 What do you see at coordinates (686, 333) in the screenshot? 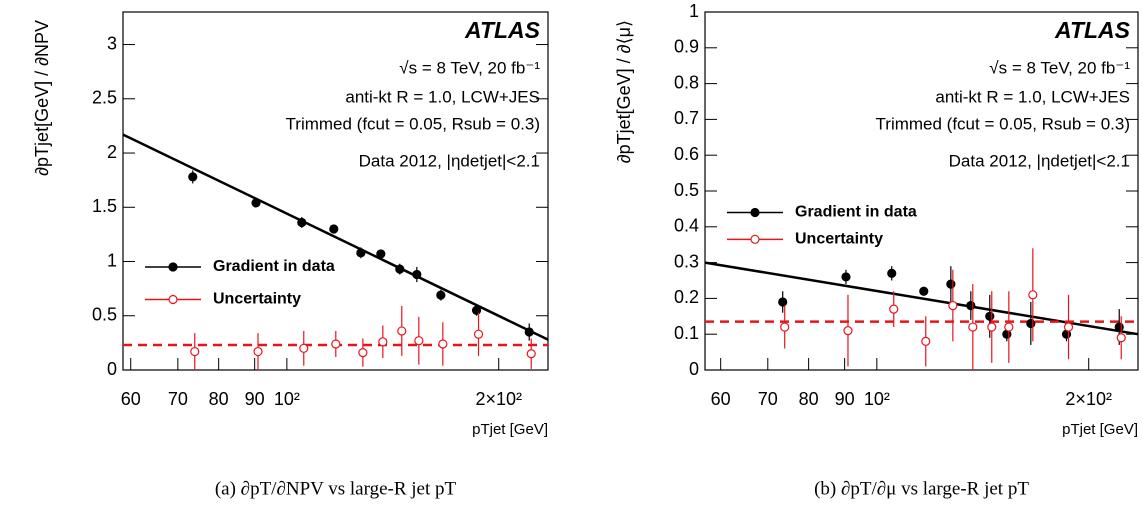
I see `y-tick-label: 0.1` at bounding box center [686, 333].